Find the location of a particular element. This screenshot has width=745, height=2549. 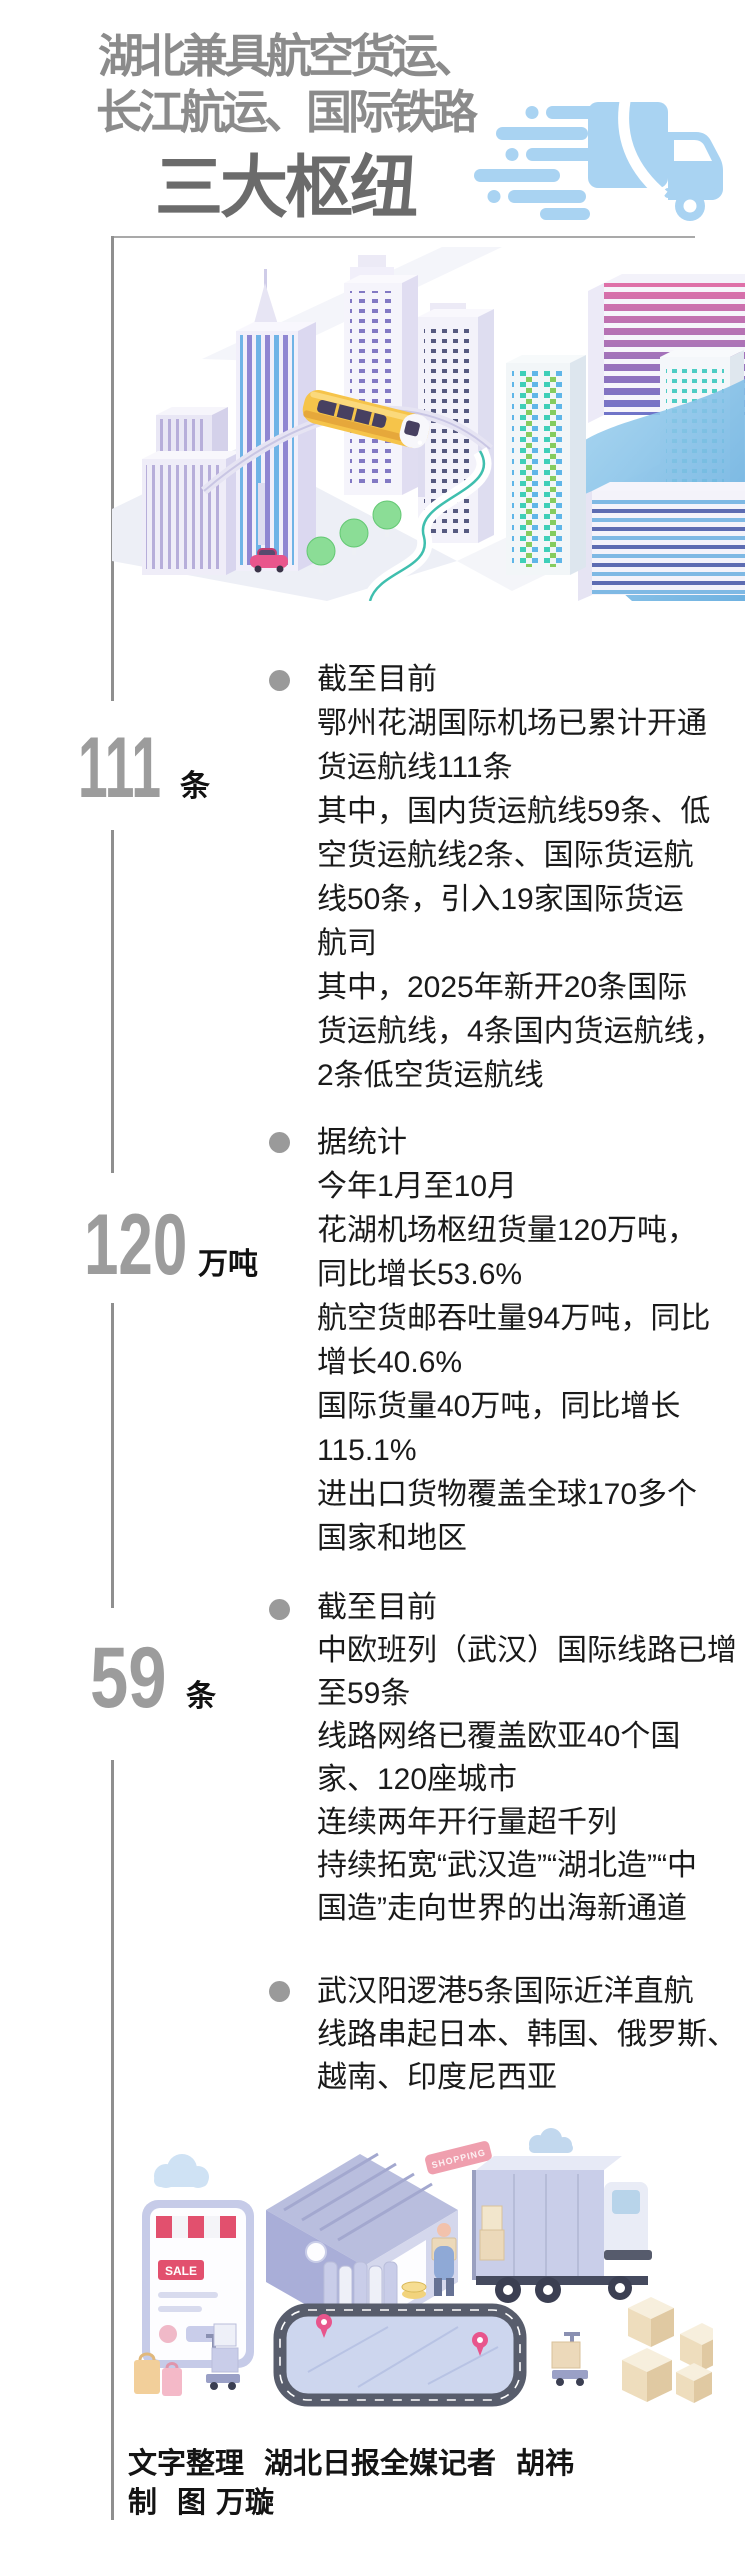

credit-role: 图 is located at coordinates (192, 2503).